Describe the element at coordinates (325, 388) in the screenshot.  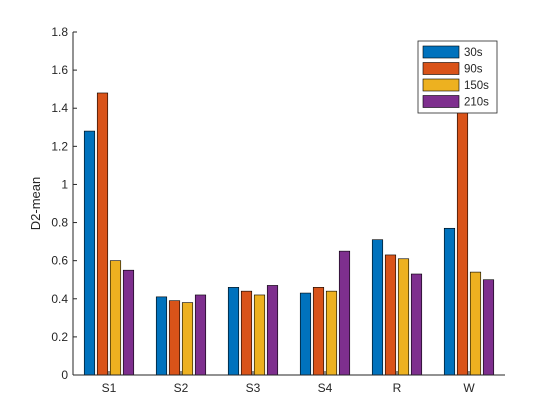
I see `x-tick-label: S4` at that location.